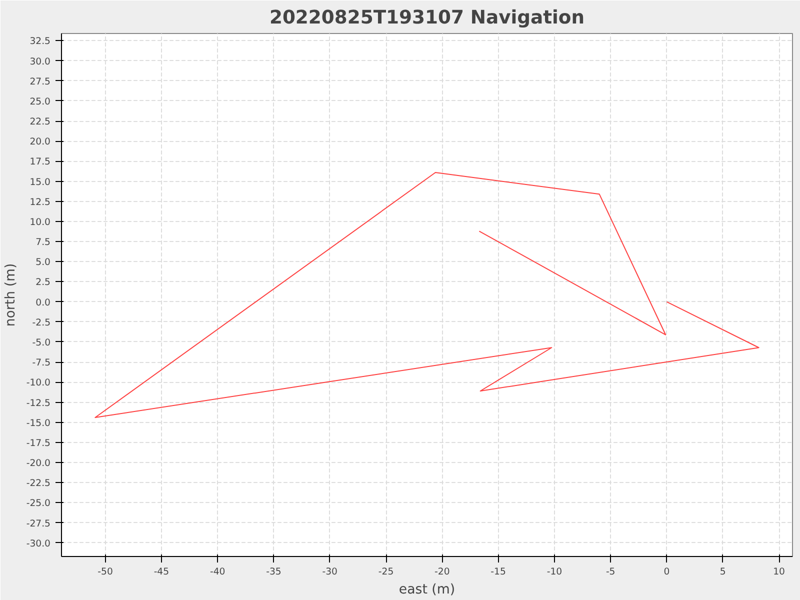 This screenshot has height=600, width=800. I want to click on x-tick-label: 5, so click(723, 572).